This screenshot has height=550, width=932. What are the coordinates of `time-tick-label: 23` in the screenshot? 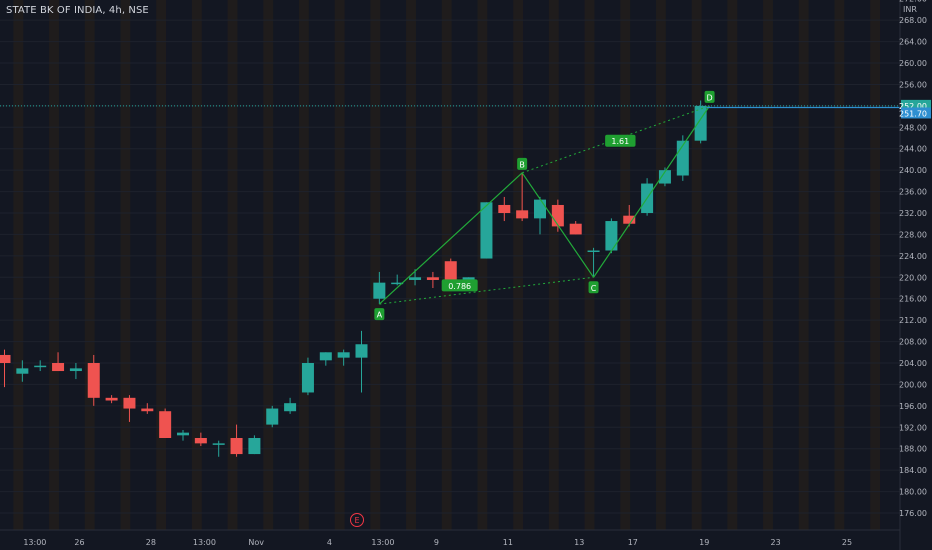 It's located at (776, 542).